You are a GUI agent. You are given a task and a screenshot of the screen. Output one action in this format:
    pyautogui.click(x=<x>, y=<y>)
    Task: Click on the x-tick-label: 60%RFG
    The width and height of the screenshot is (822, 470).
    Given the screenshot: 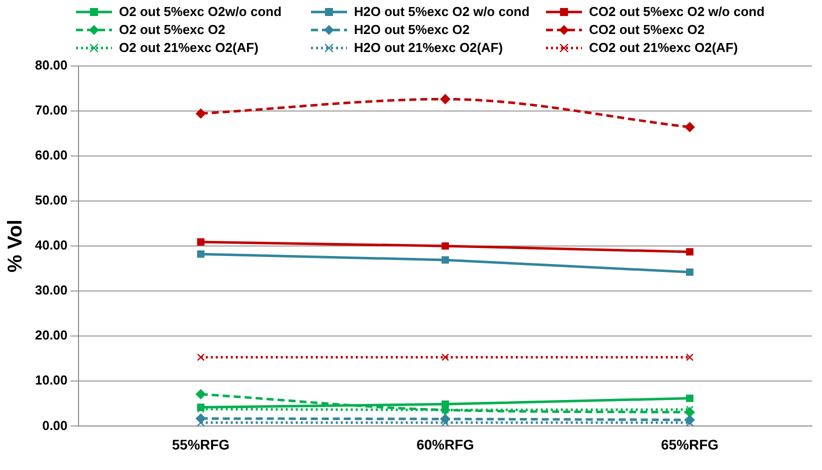 What is the action you would take?
    pyautogui.click(x=445, y=444)
    